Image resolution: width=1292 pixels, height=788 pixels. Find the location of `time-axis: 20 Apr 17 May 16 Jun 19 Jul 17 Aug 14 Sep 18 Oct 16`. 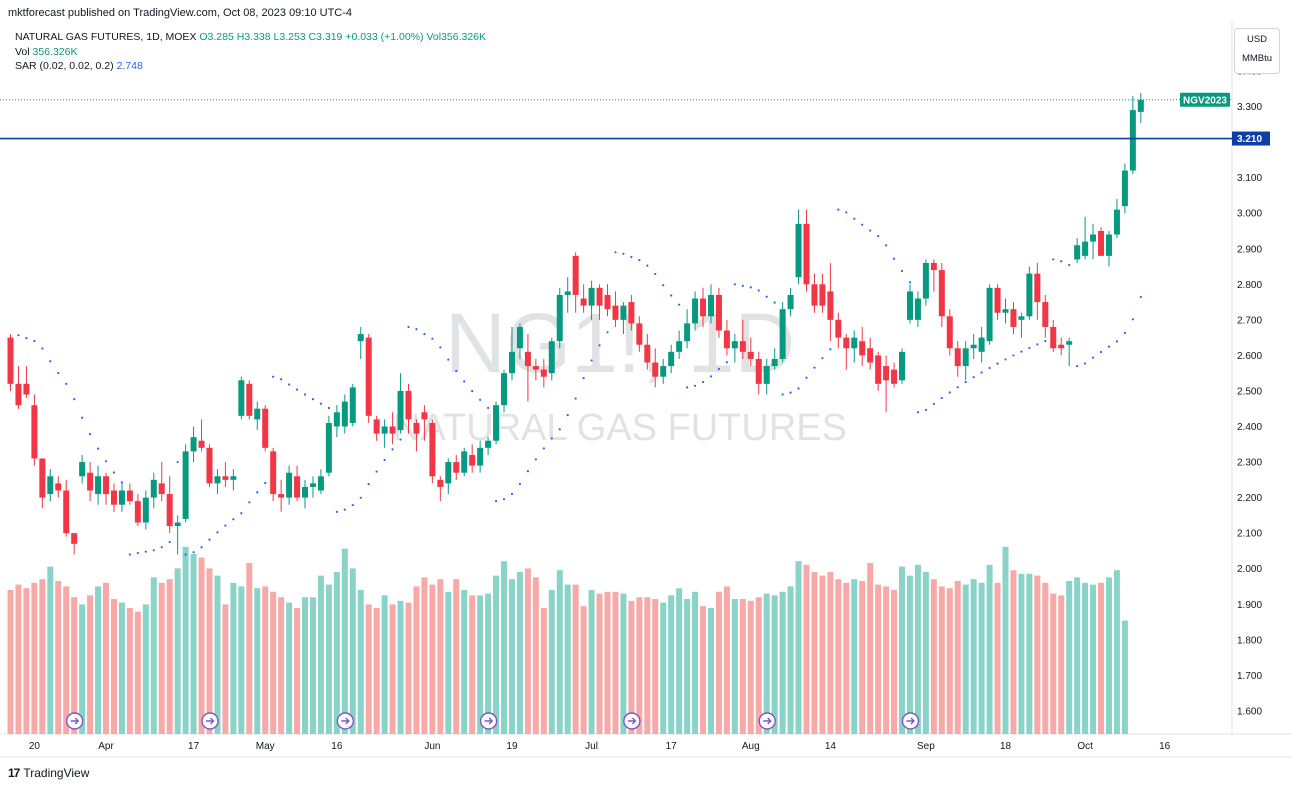

time-axis: 20 Apr 17 May 16 Jun 19 Jul 17 Aug 14 Sep 18 Oct 16 is located at coordinates (600, 746).